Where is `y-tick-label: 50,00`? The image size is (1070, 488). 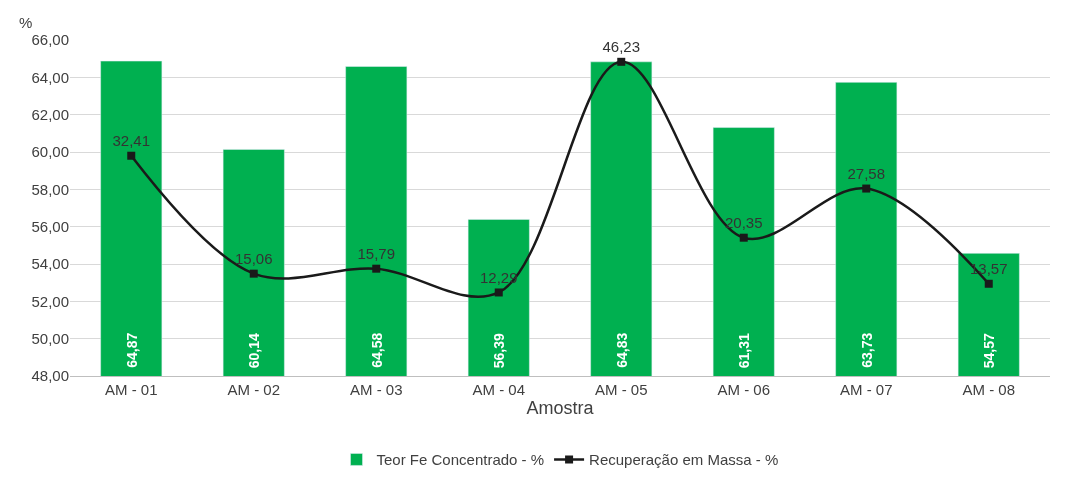 y-tick-label: 50,00 is located at coordinates (50, 338).